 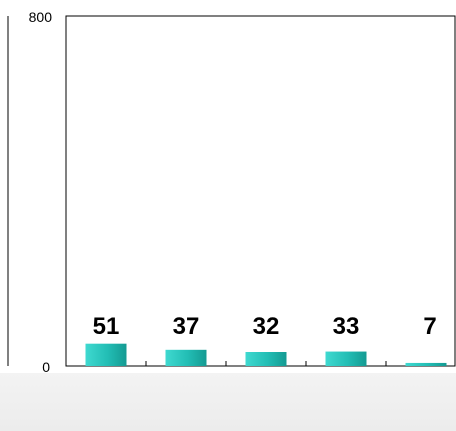 I want to click on data-label-5: 7, so click(x=429, y=326).